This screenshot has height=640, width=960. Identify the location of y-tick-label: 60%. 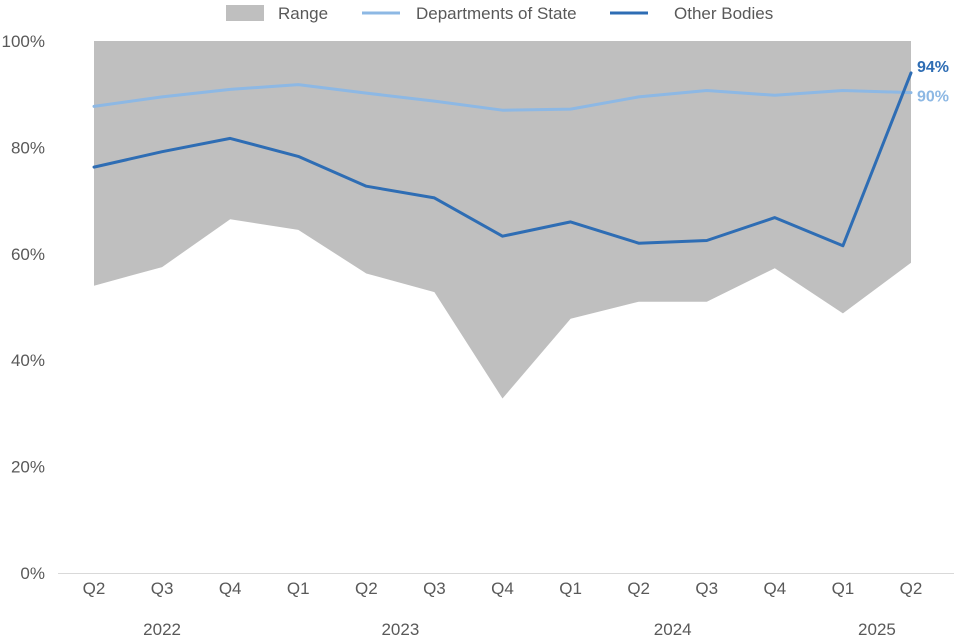
(28, 254).